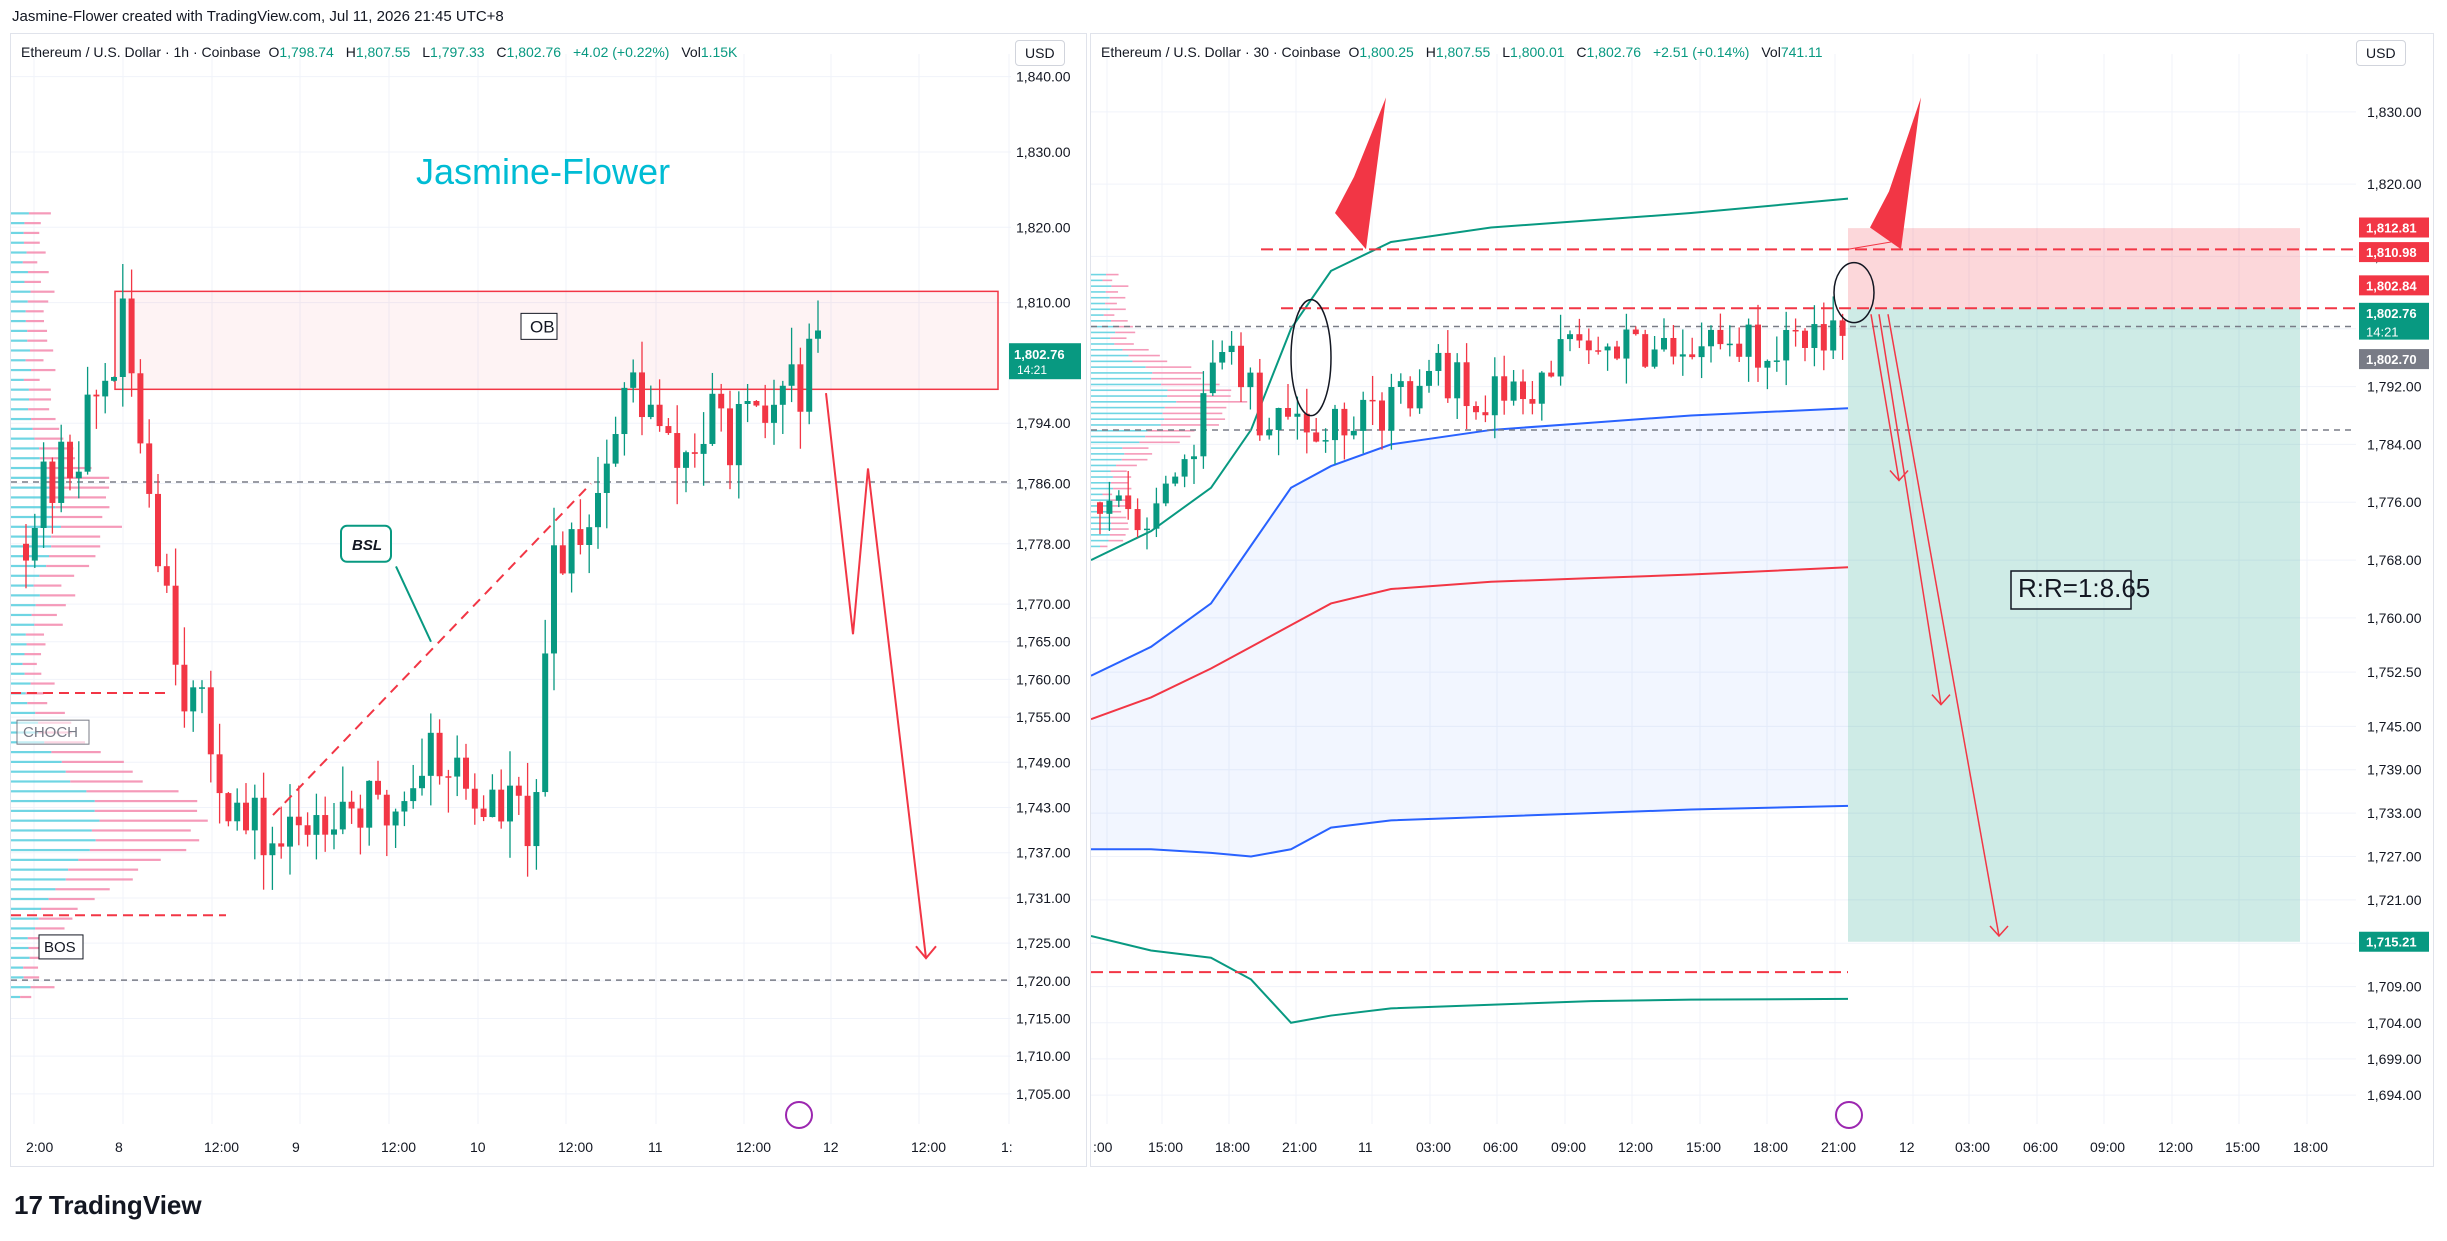 This screenshot has width=2447, height=1241. Describe the element at coordinates (1043, 642) in the screenshot. I see `y-tick-label: 1,765.00` at that location.